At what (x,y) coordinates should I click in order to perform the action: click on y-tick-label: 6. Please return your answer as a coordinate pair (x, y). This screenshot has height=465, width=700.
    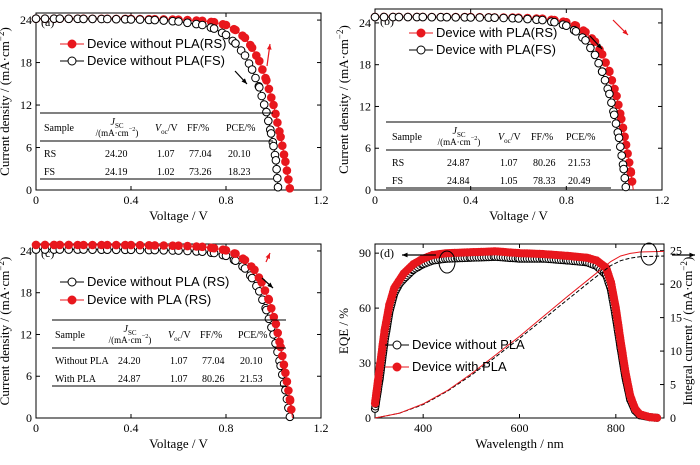
    Looking at the image, I should click on (368, 148).